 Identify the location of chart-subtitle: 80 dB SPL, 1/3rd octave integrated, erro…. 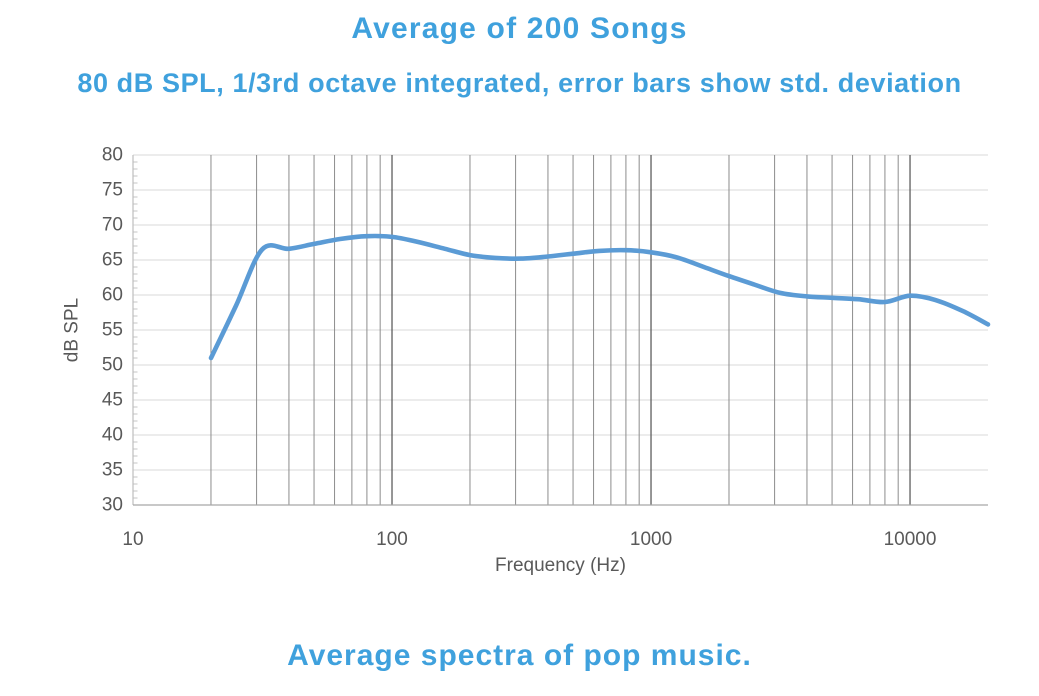
(519, 83).